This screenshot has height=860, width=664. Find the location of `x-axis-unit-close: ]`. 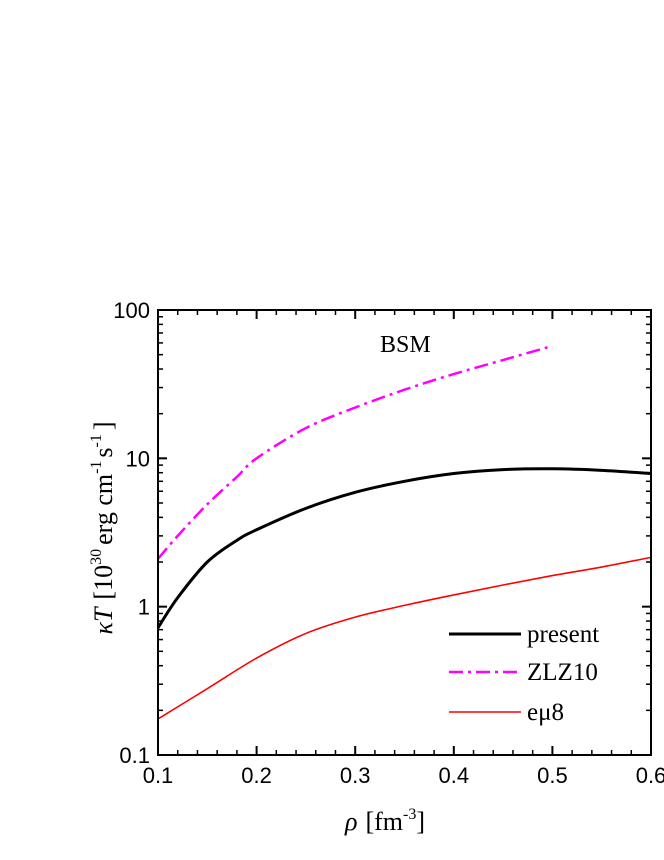

x-axis-unit-close: ] is located at coordinates (420, 821).